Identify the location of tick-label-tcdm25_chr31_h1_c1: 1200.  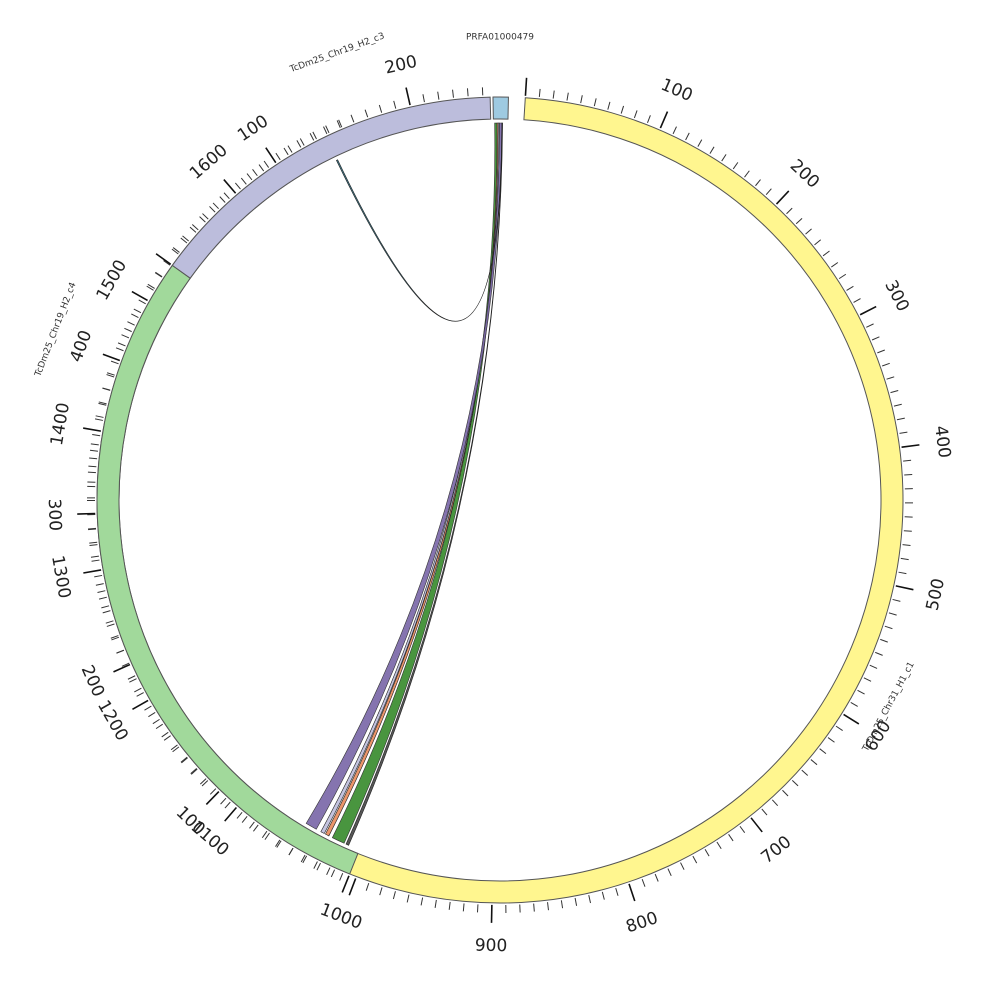
(112, 720).